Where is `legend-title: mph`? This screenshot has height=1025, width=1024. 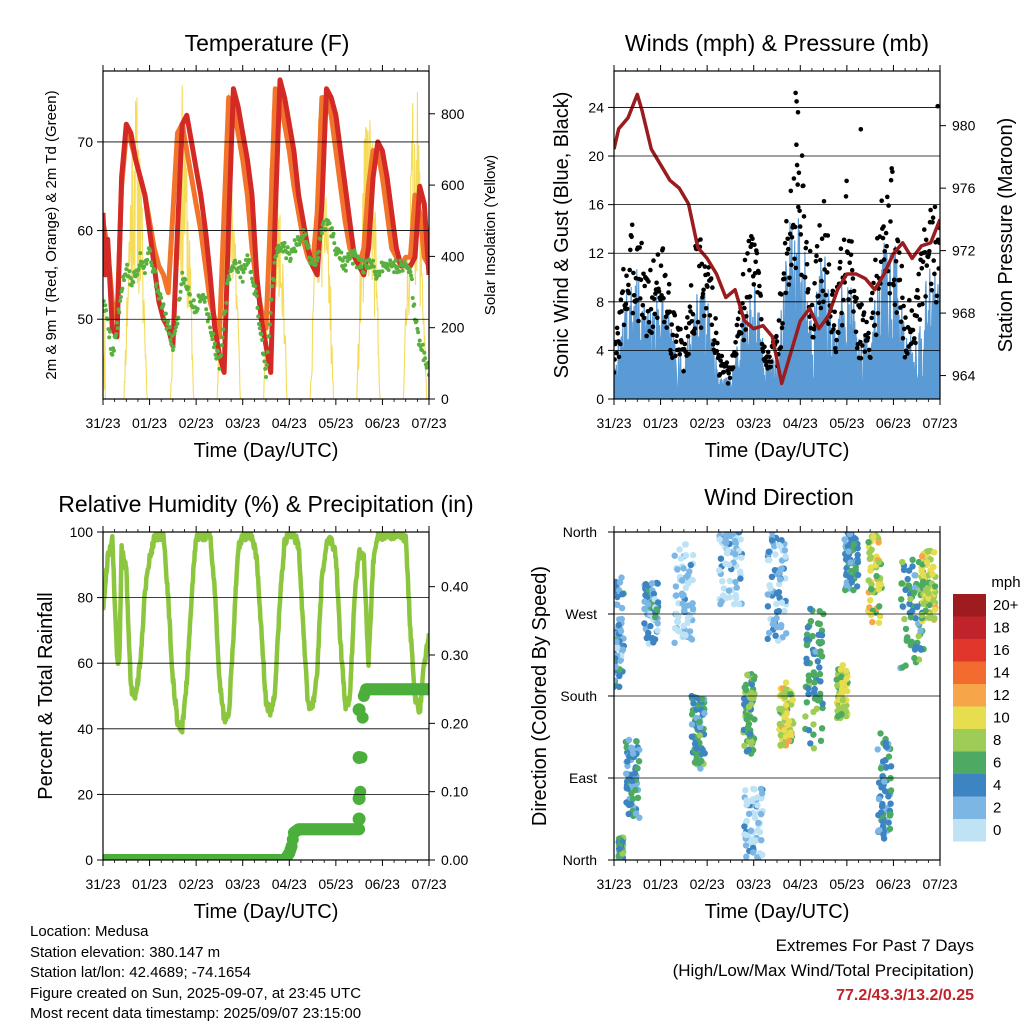
legend-title: mph is located at coordinates (1005, 582).